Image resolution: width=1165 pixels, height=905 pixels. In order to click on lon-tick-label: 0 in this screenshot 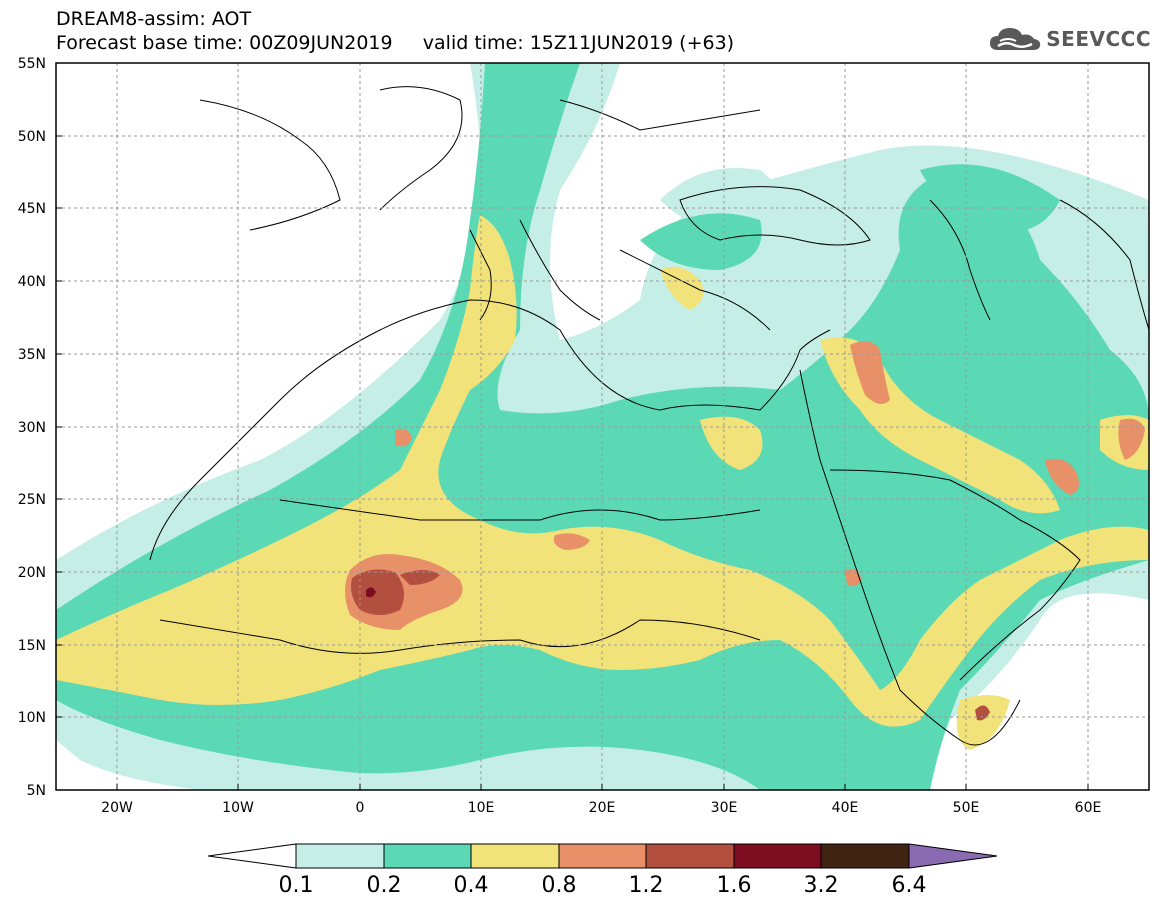, I will do `click(360, 808)`.